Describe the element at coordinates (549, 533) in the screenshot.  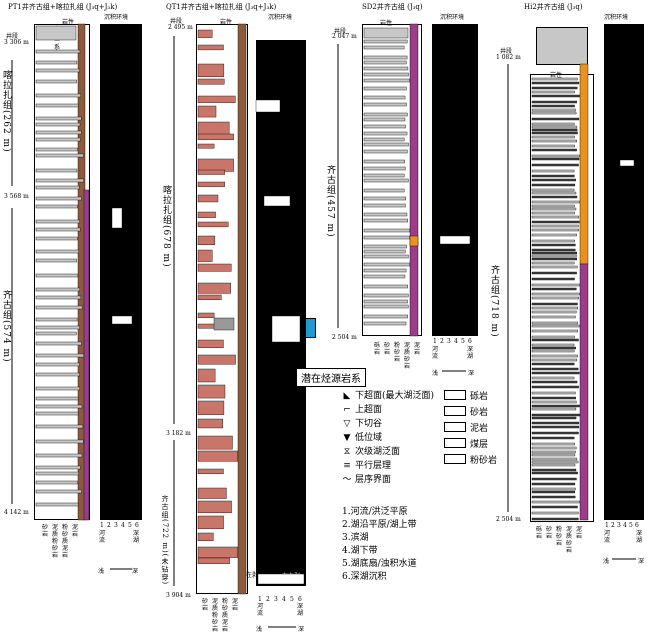
I see `hi2-bottom-lith-2: 砂岩` at that location.